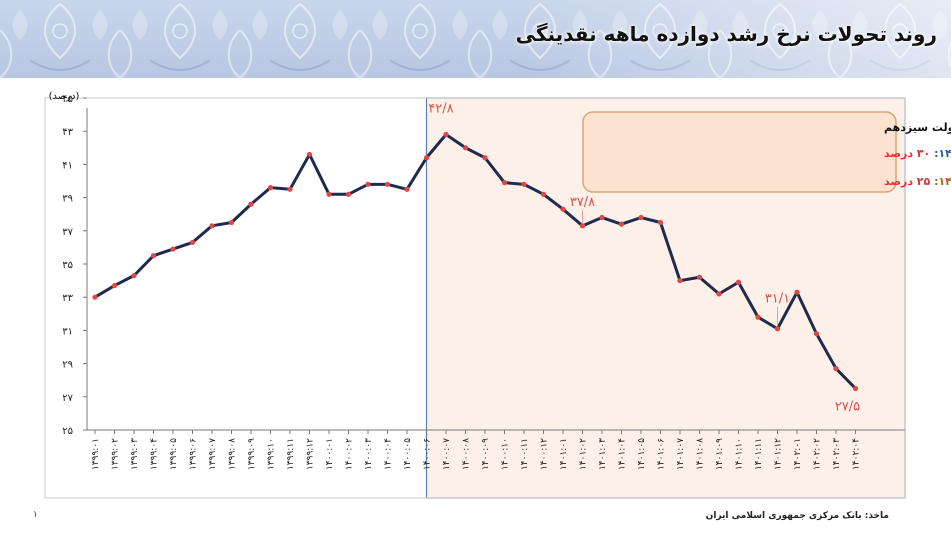  I want to click on y-tick-label: ۴۵, so click(67, 99).